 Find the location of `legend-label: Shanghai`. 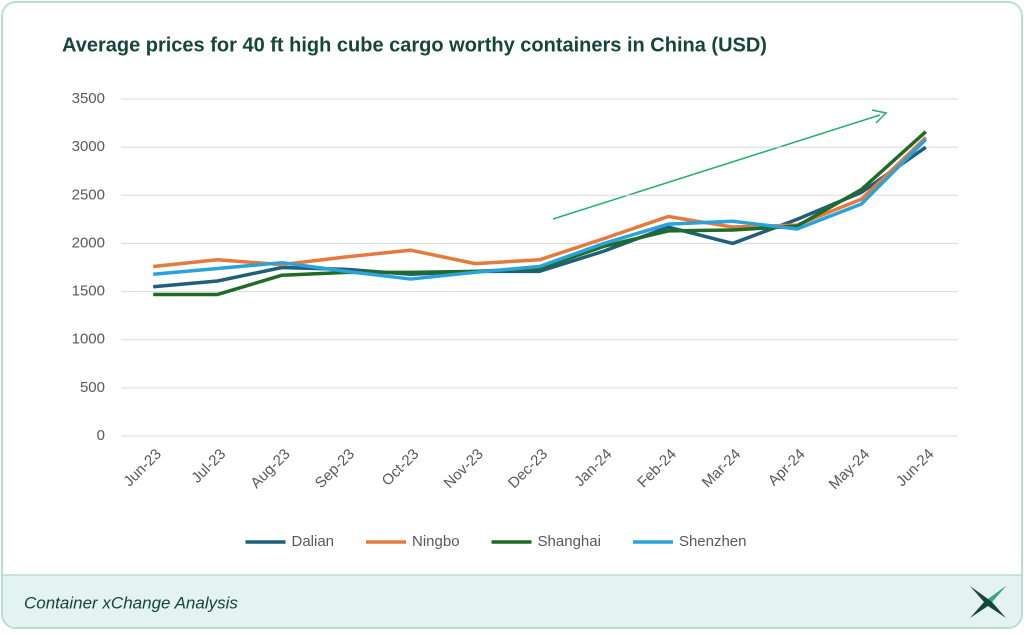

legend-label: Shanghai is located at coordinates (569, 541).